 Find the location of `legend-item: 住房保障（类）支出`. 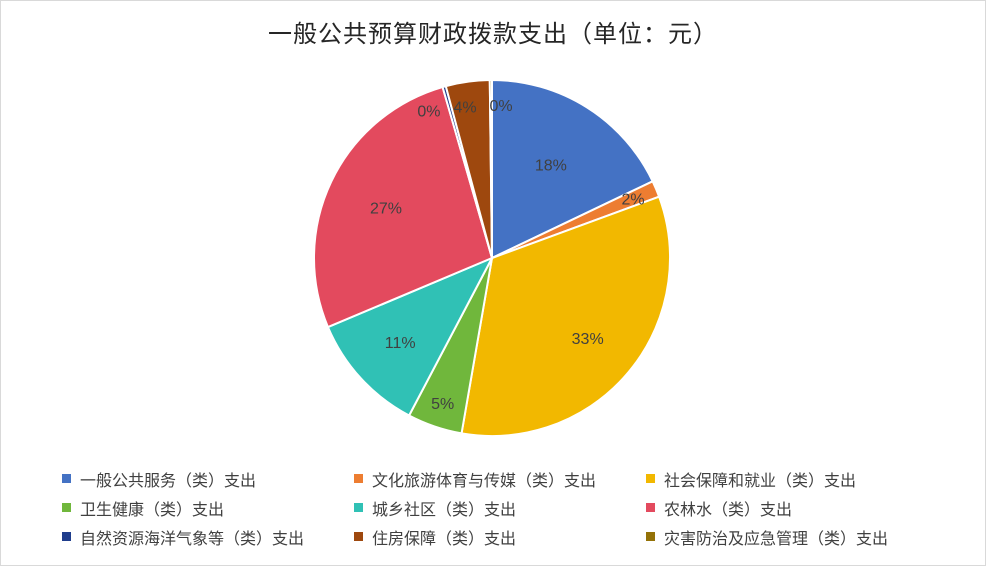

legend-item: 住房保障（类）支出 is located at coordinates (500, 537).